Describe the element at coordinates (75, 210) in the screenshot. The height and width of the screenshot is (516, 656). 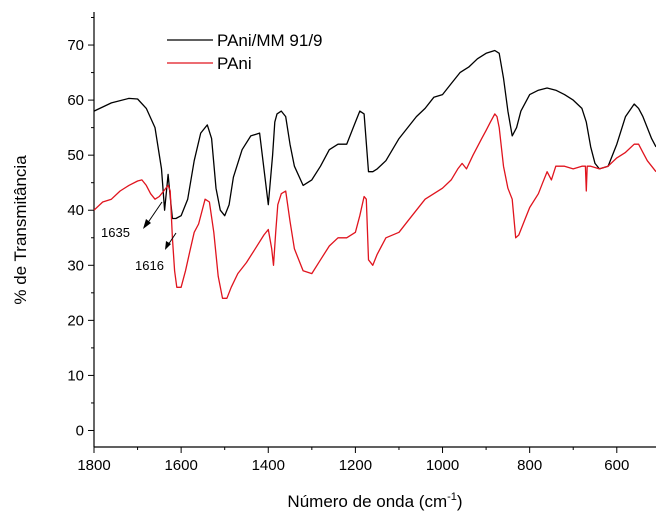
I see `y-tick-label: 40` at that location.